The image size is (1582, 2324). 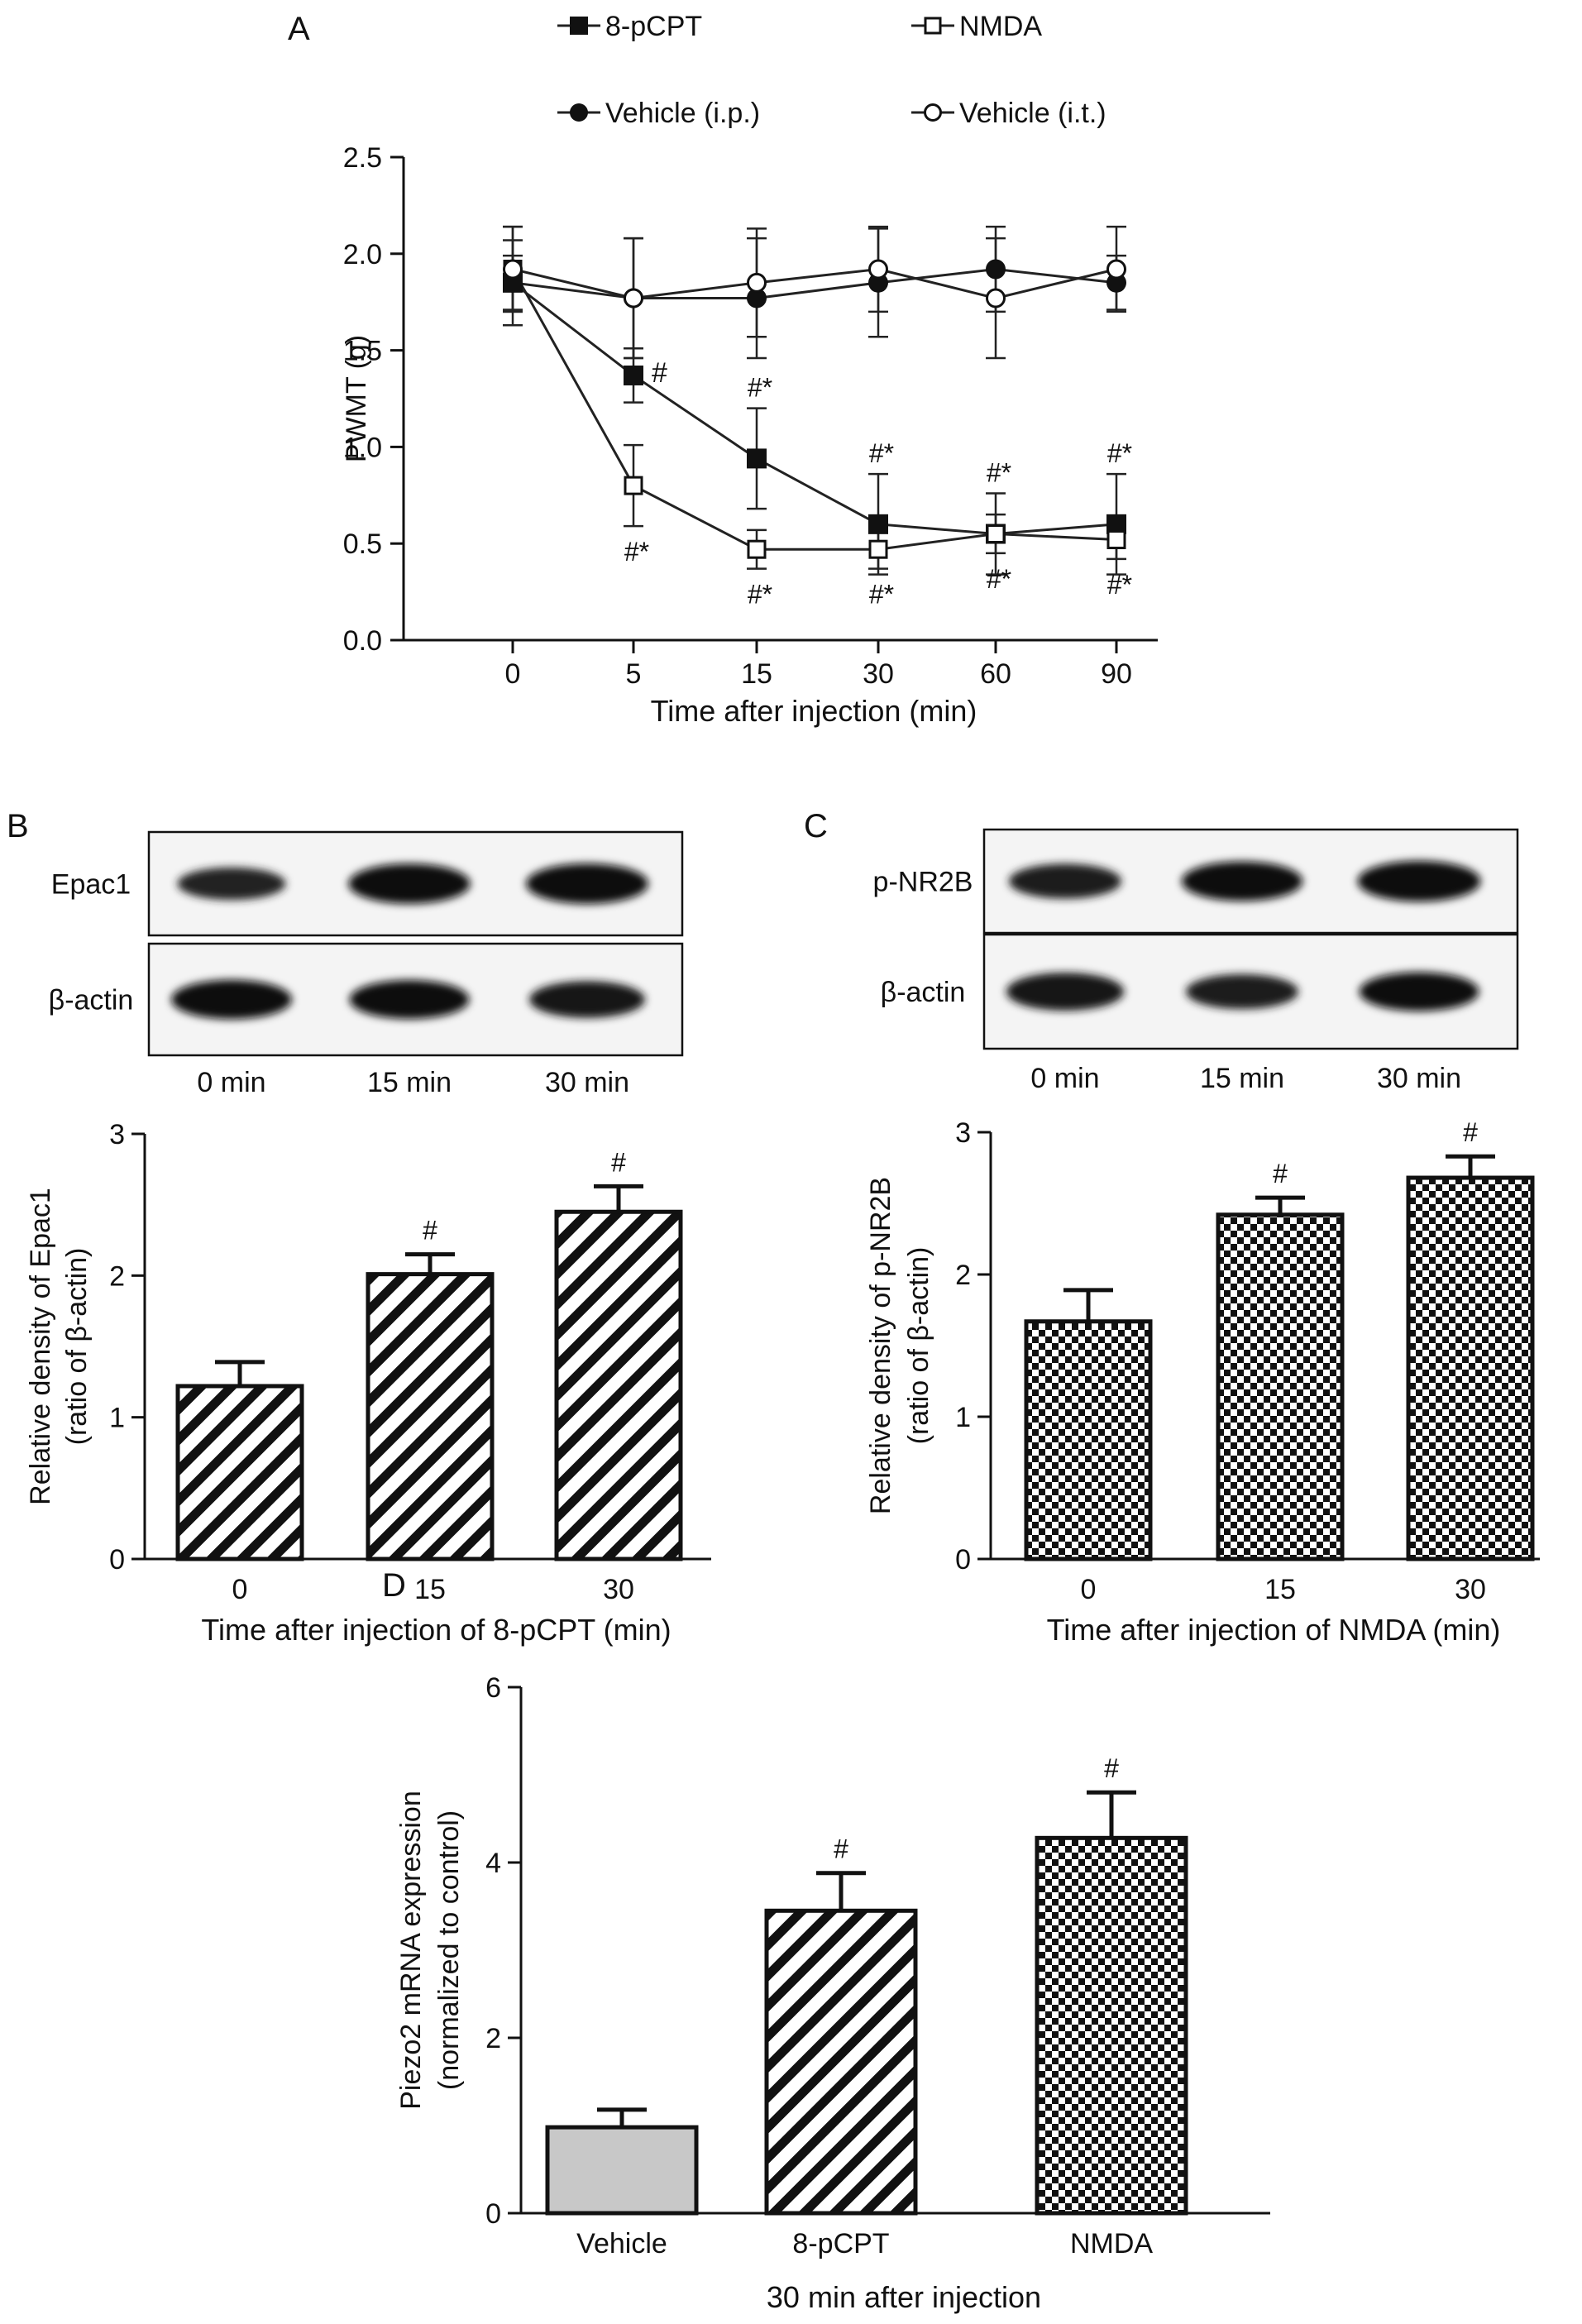 I want to click on panel-b-y-tick-label: 1, so click(x=117, y=1418).